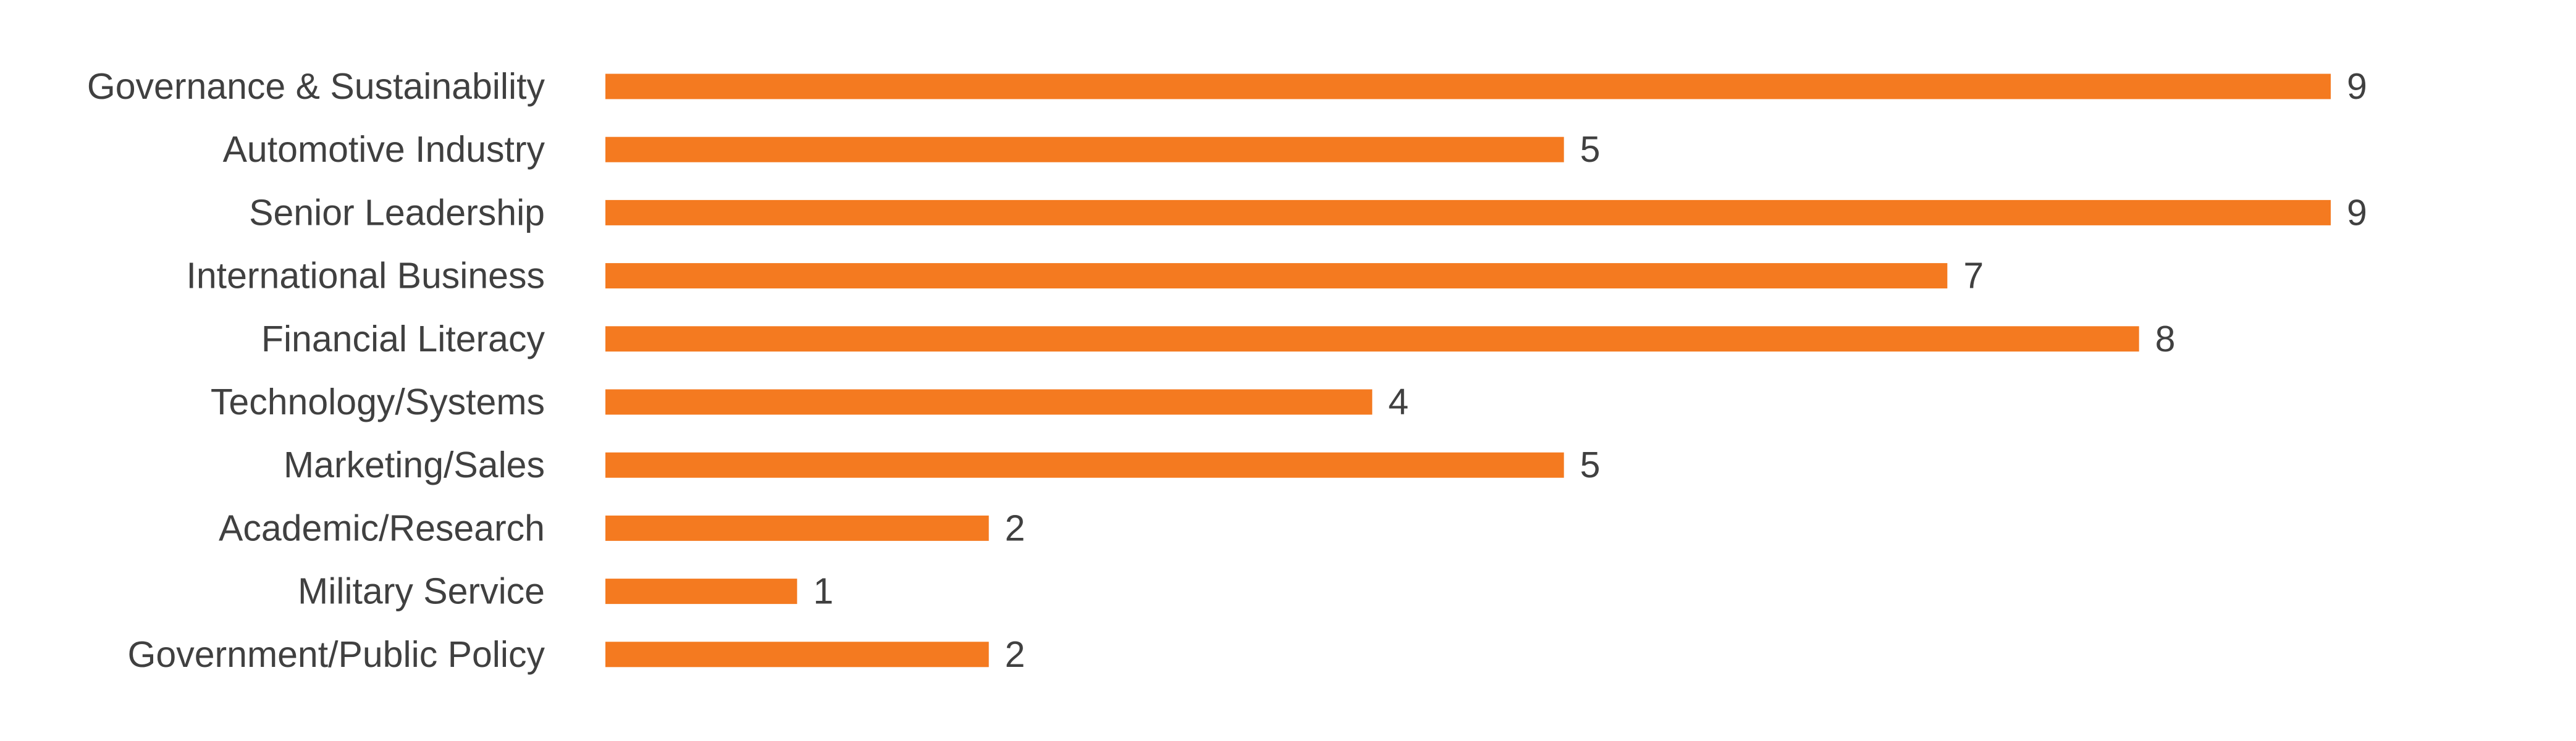 The height and width of the screenshot is (741, 2576). Describe the element at coordinates (365, 276) in the screenshot. I see `category-label-international-business: International Business` at that location.